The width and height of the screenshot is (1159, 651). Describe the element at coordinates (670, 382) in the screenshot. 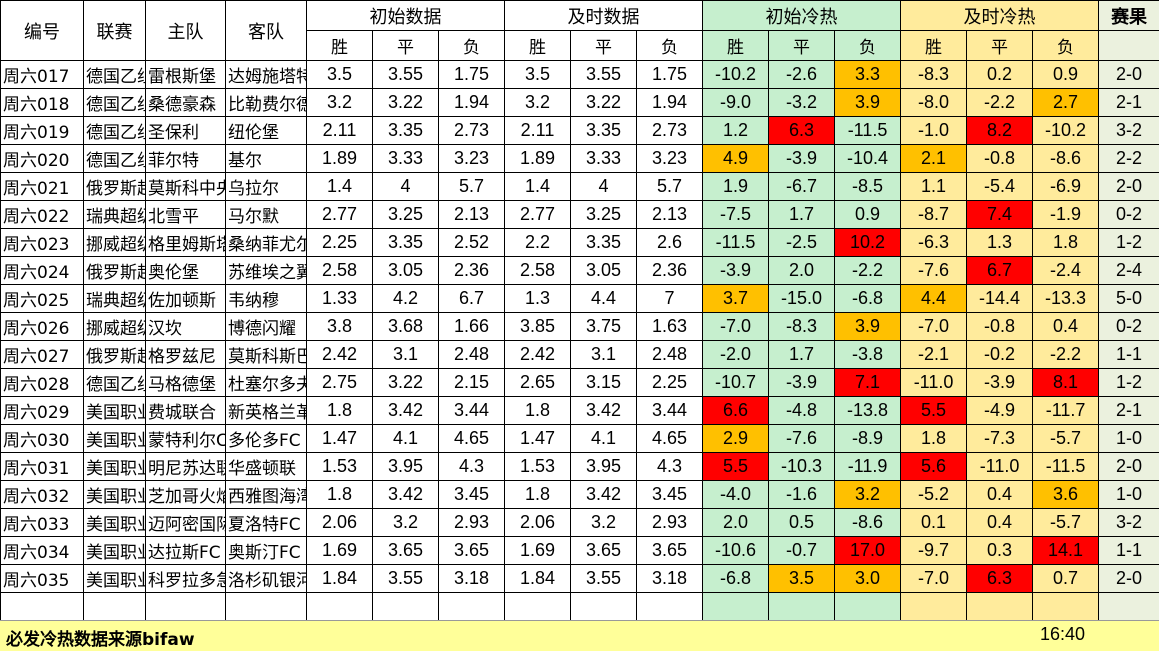

I see `cell-live-loss: 2.25` at that location.